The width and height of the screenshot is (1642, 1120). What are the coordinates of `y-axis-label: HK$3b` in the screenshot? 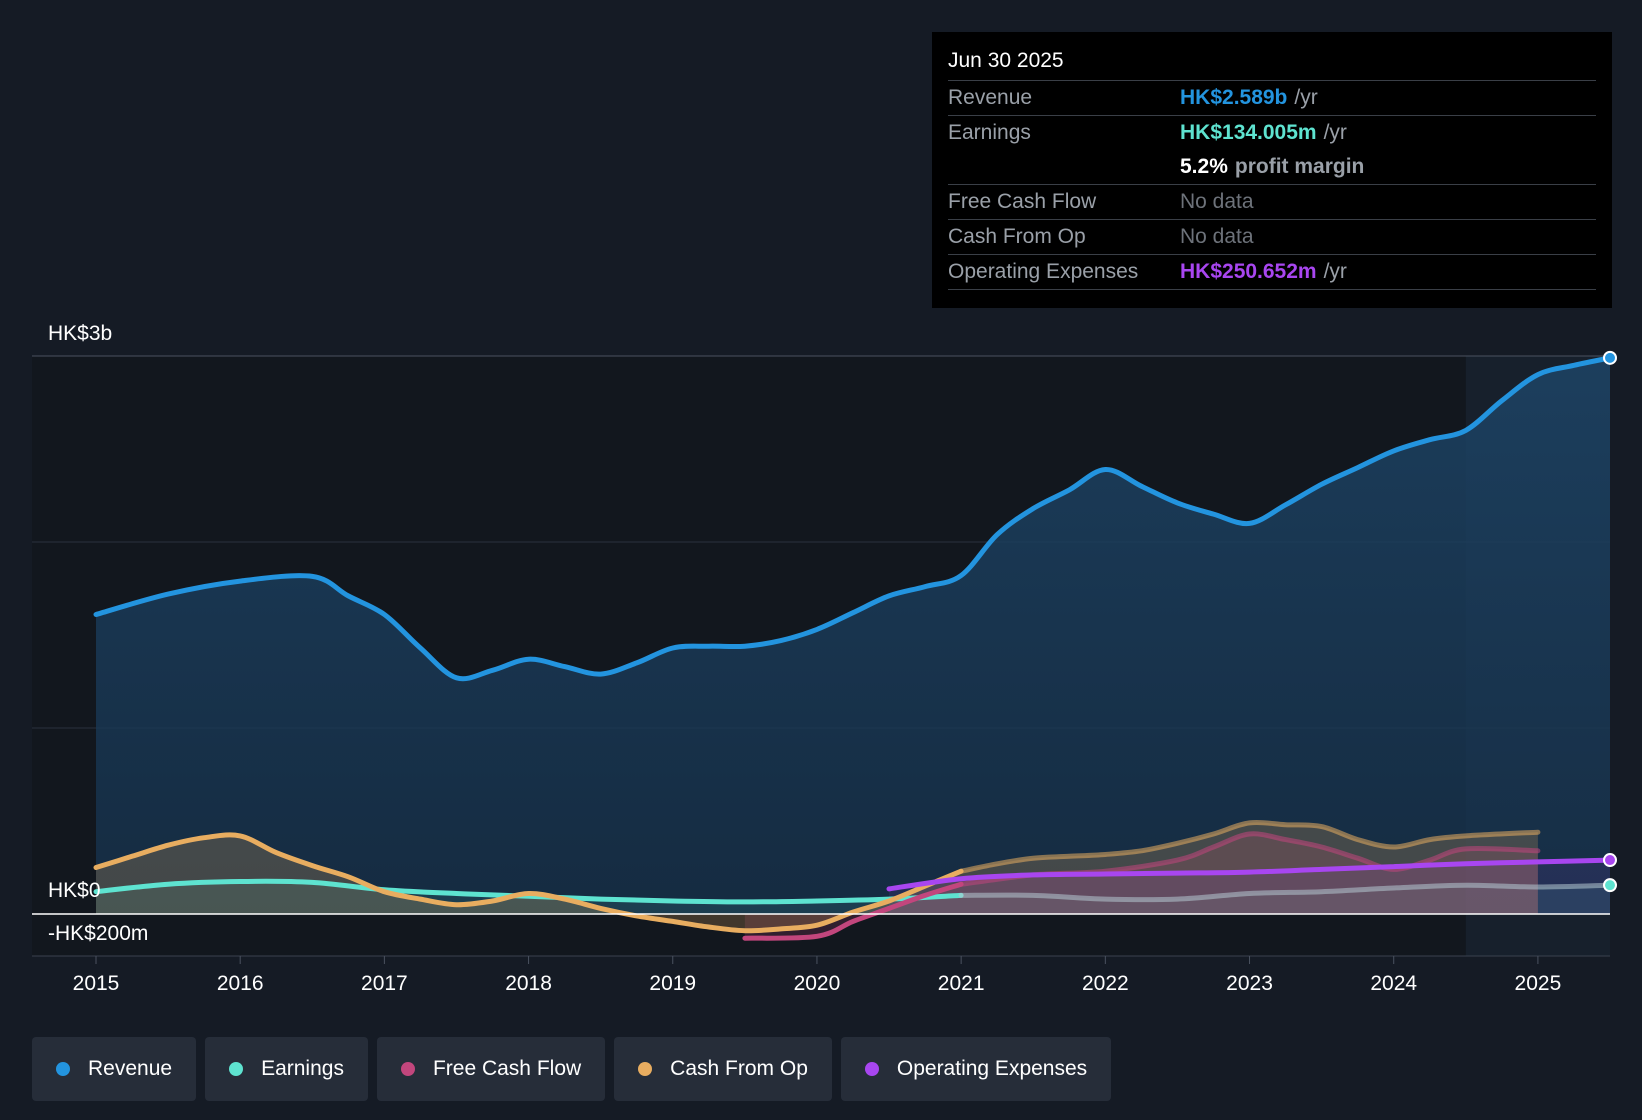 It's located at (80, 333).